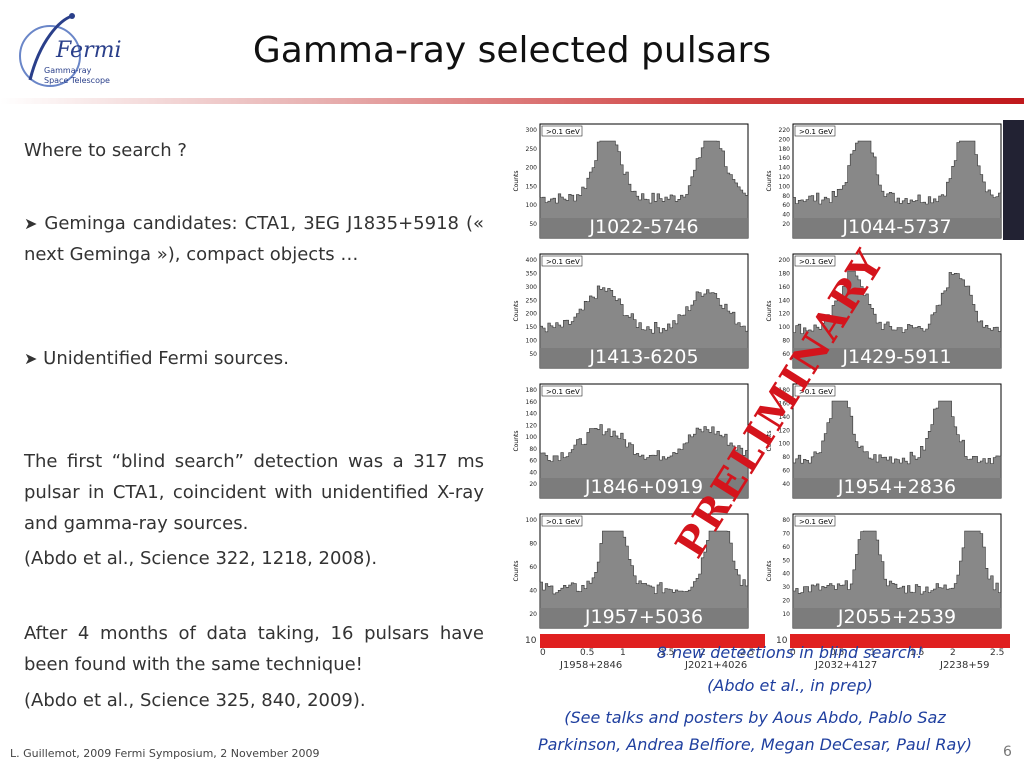  I want to click on strip-tick: 1.5, so click(667, 653).